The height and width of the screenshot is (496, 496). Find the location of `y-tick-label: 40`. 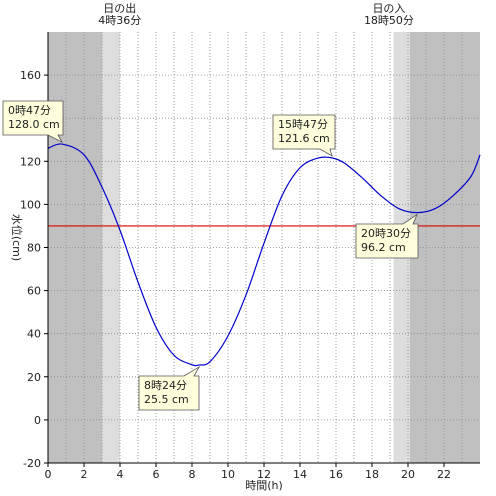

y-tick-label: 40 is located at coordinates (34, 334).